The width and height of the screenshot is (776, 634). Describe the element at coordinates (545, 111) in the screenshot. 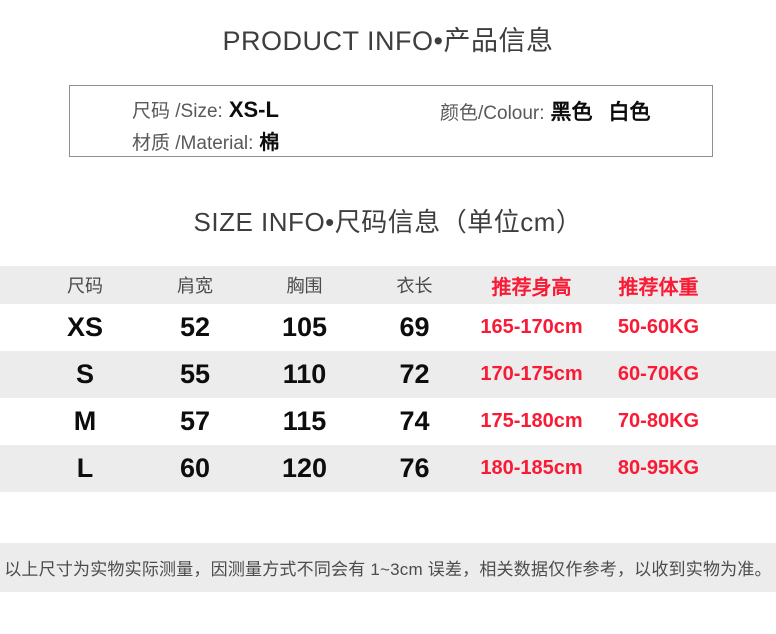

I see `colour-line: 颜色/Colour: 黑色 白色` at that location.